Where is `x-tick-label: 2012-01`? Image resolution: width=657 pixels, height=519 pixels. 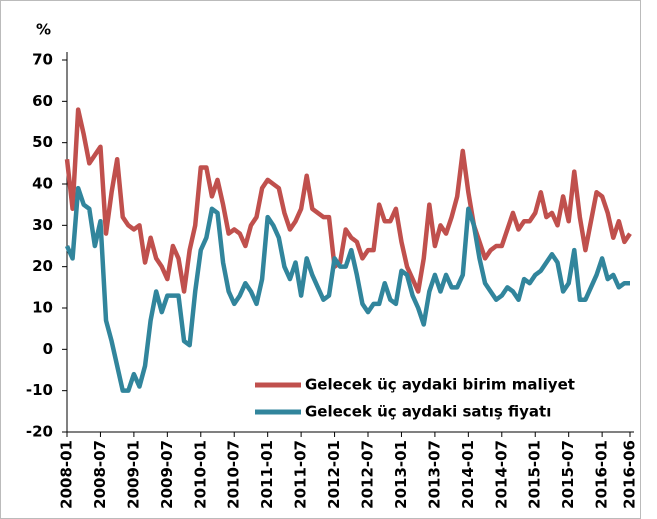
x-tick-label: 2012-01 is located at coordinates (334, 474).